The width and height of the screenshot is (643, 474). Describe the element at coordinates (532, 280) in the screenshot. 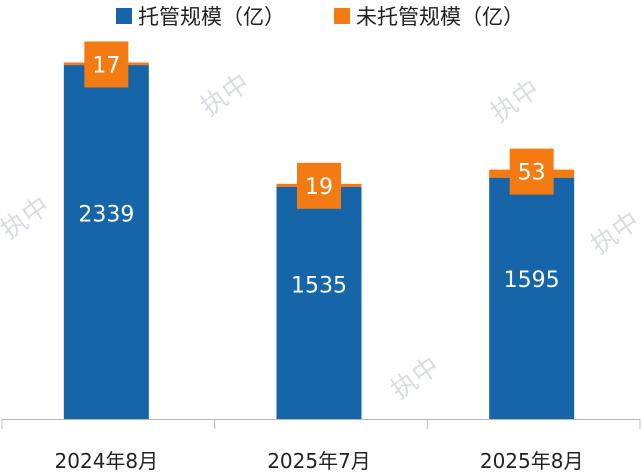

I see `data-label-managed: 1595` at that location.